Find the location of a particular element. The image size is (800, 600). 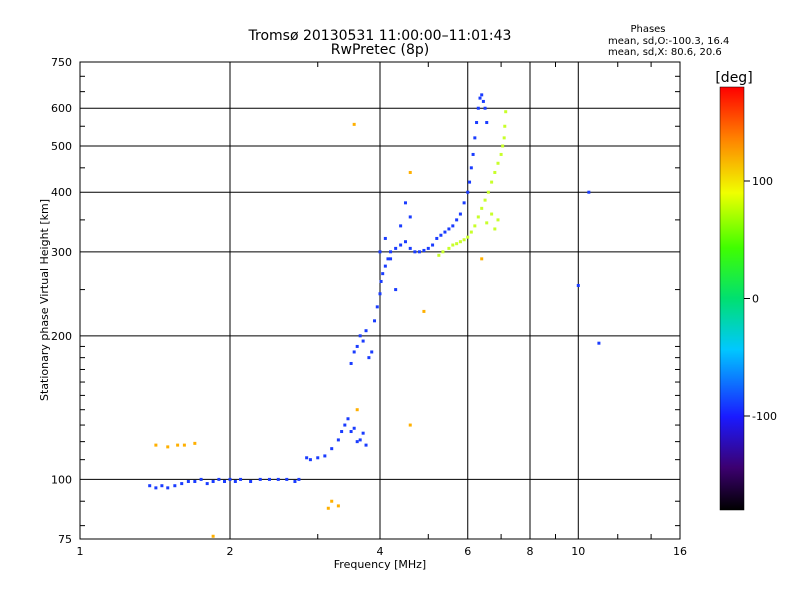

x-tick-label: 6 is located at coordinates (467, 551).